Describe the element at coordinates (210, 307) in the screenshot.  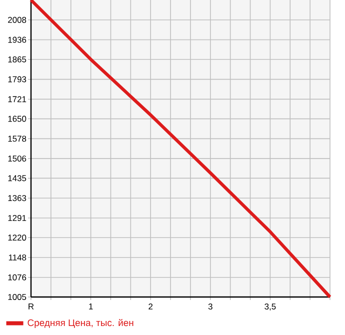
I see `x-tick-label: 3` at that location.